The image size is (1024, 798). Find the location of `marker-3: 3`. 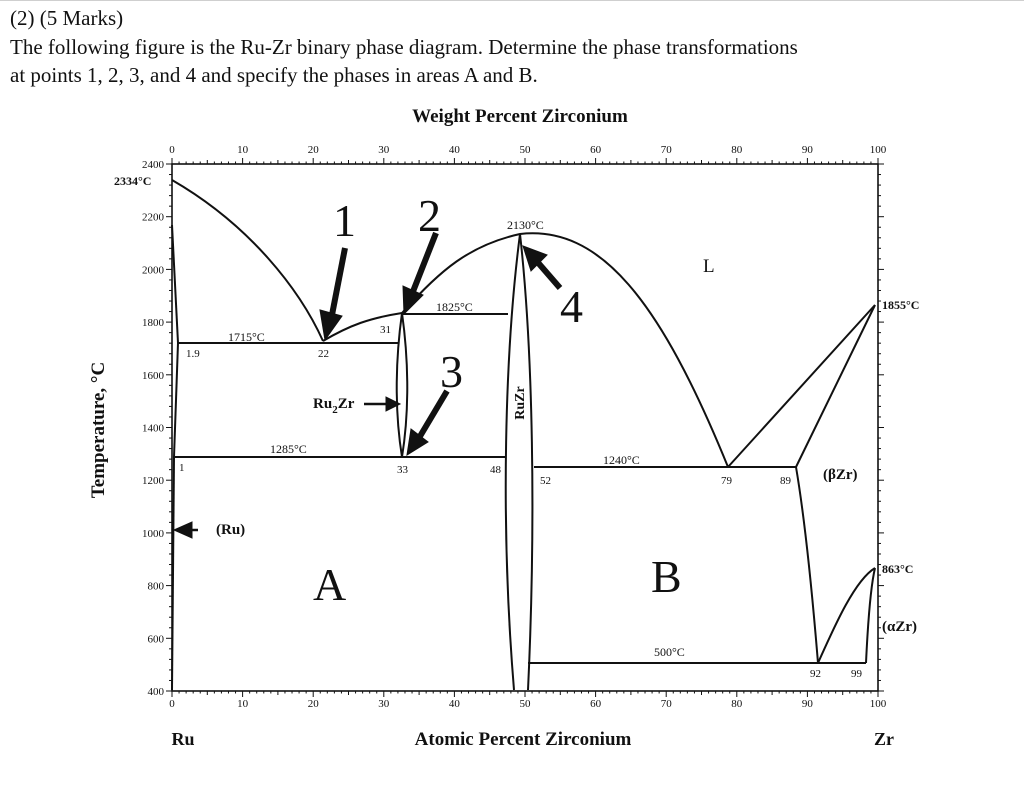

marker-3: 3 is located at coordinates (451, 371).